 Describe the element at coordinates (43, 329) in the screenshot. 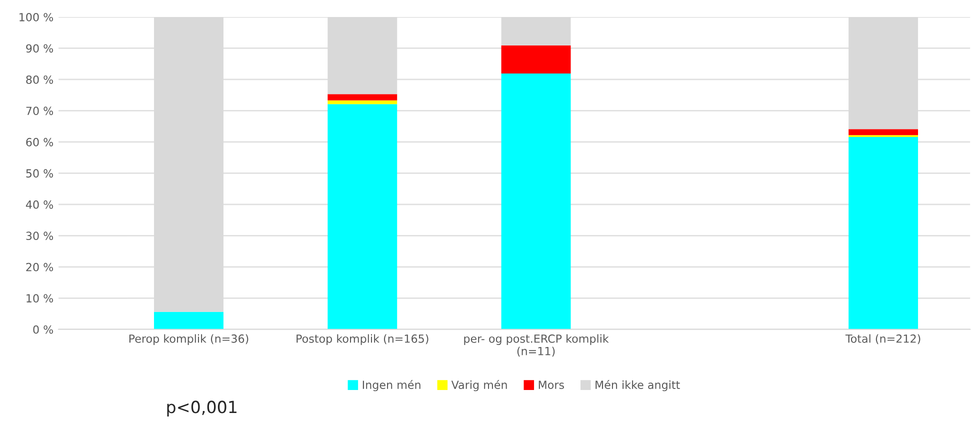

I see `y-tick-label: 0 %` at that location.